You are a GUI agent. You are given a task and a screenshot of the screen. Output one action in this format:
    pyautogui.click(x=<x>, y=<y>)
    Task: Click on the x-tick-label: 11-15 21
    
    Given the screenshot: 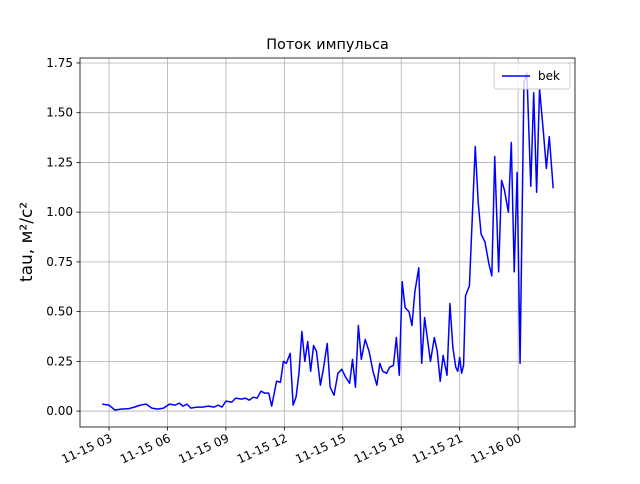 What is the action you would take?
    pyautogui.click(x=437, y=448)
    